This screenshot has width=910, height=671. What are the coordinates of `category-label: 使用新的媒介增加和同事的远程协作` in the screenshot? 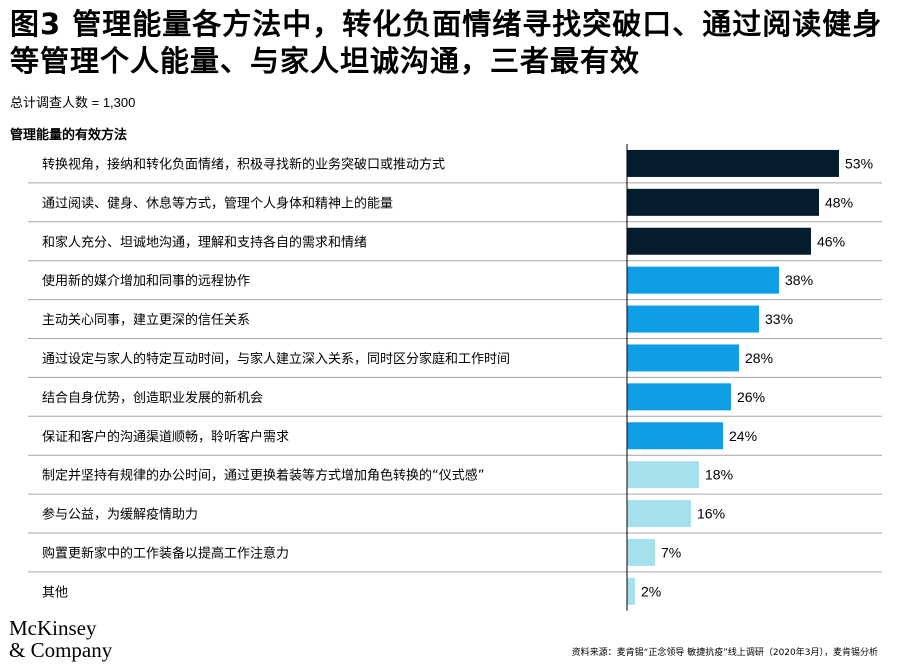 It's located at (146, 281).